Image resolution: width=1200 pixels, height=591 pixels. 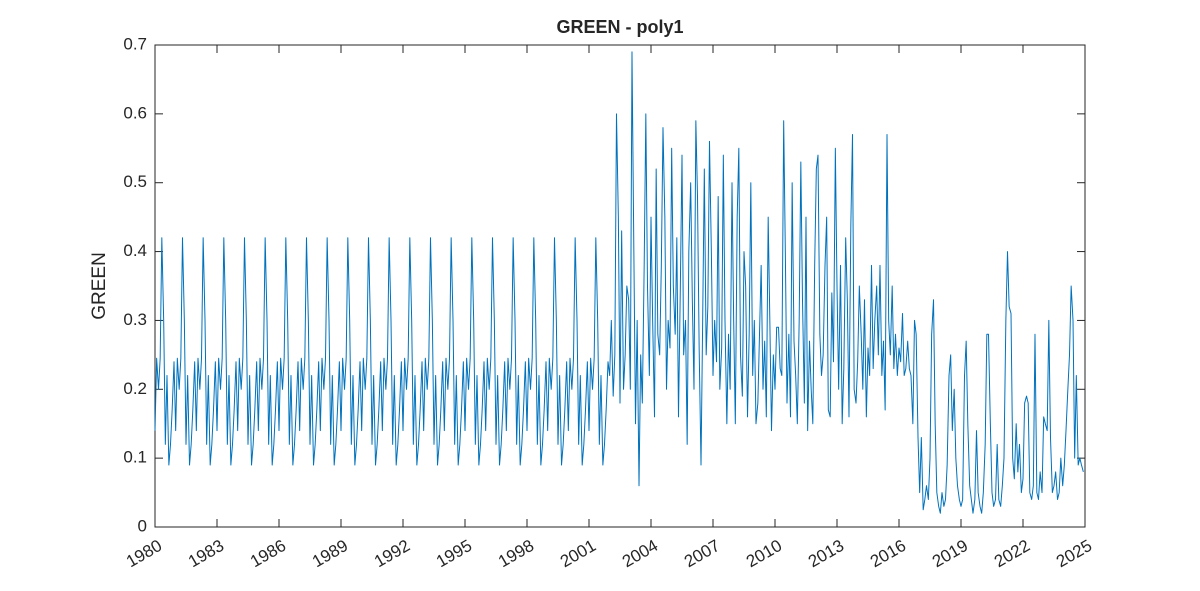 What do you see at coordinates (135, 181) in the screenshot?
I see `y-tick-label: 0.5` at bounding box center [135, 181].